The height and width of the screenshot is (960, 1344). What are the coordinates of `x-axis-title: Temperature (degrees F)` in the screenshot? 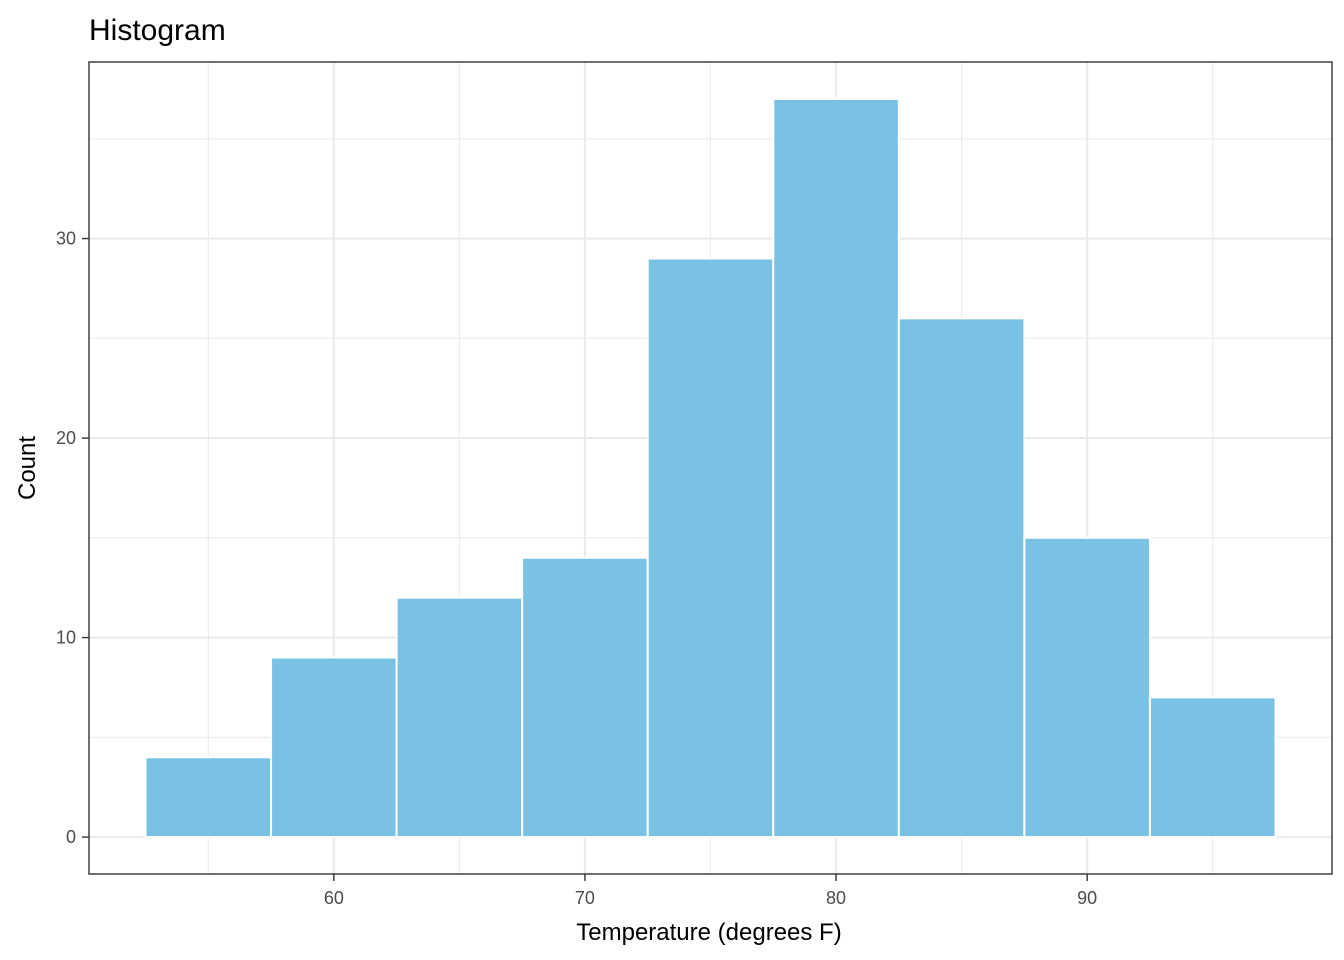 It's located at (708, 932).